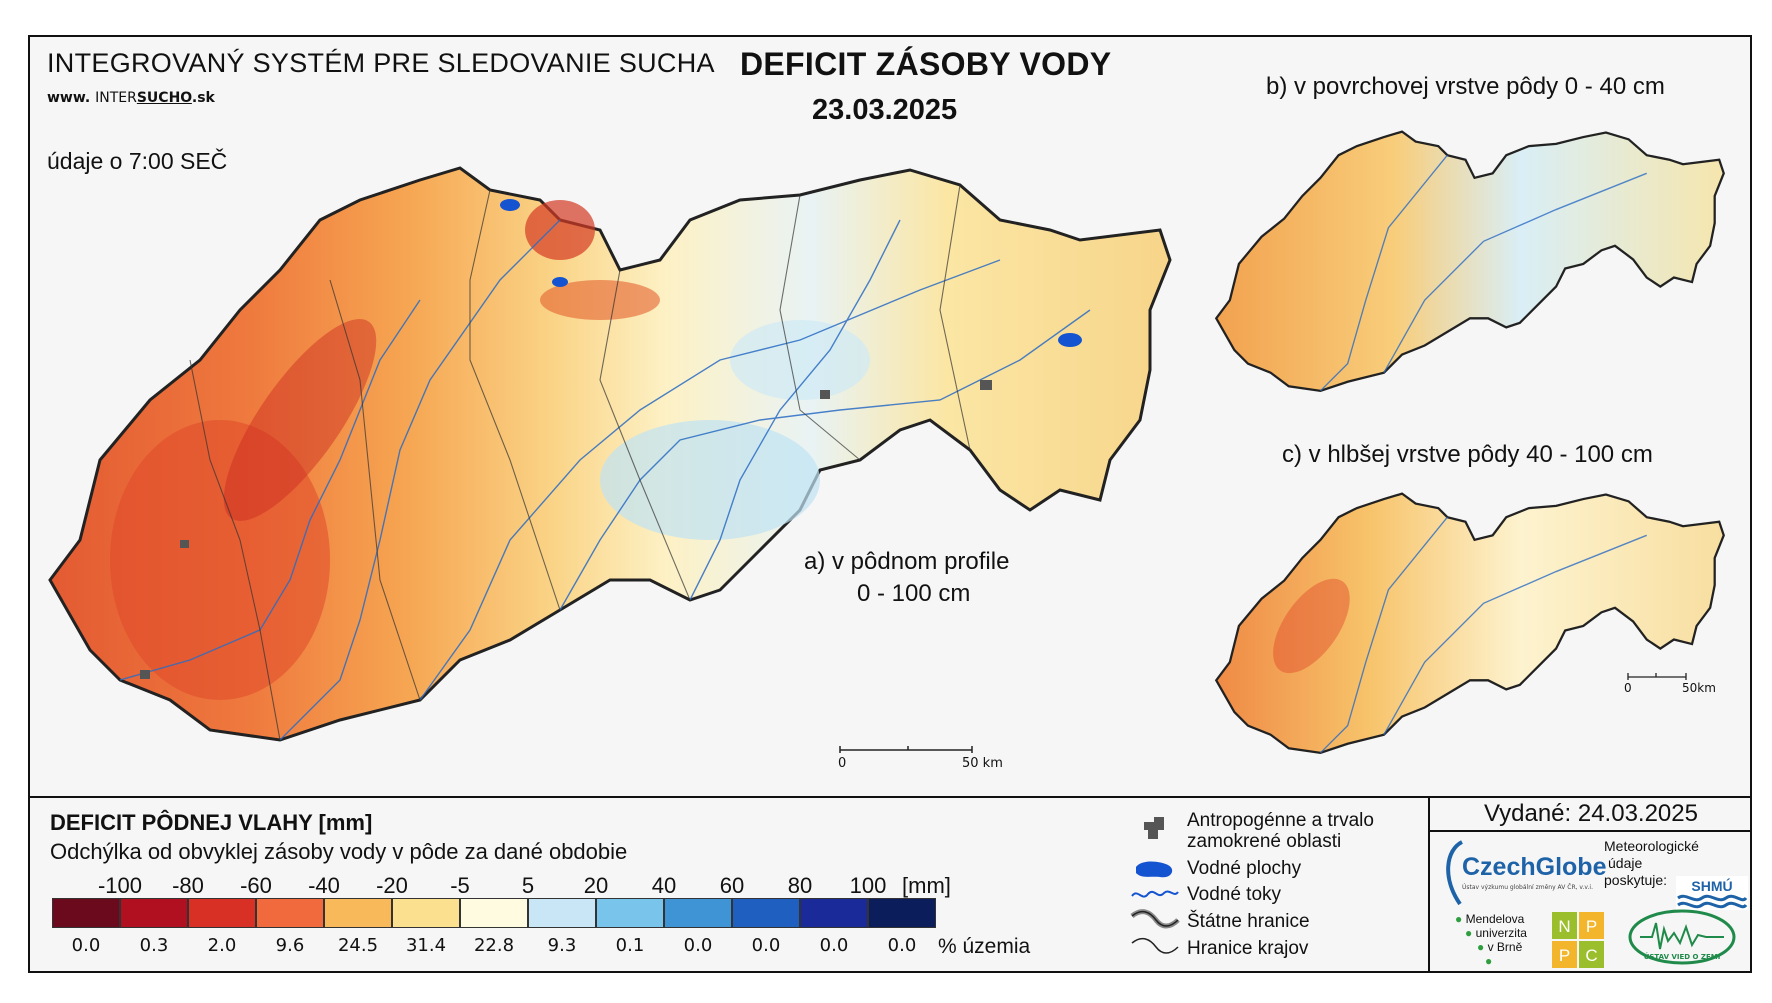 This screenshot has height=1003, width=1772. What do you see at coordinates (120, 885) in the screenshot?
I see `legend-tick-label: -100` at bounding box center [120, 885].